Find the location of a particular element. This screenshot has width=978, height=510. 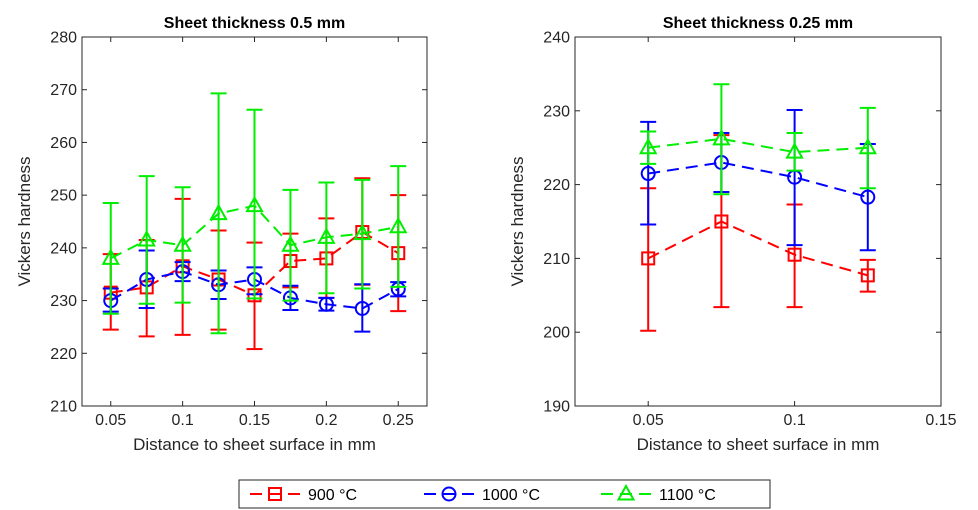

legend-box is located at coordinates (504, 494).